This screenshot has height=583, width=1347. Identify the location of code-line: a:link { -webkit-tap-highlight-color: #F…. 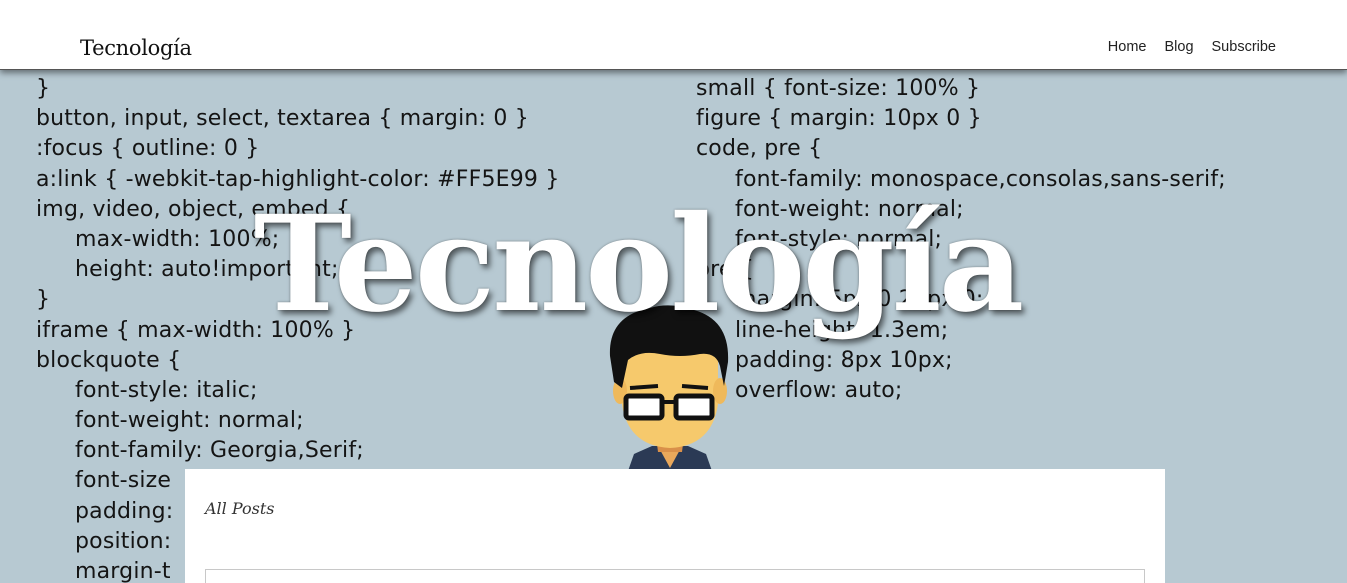
(298, 179).